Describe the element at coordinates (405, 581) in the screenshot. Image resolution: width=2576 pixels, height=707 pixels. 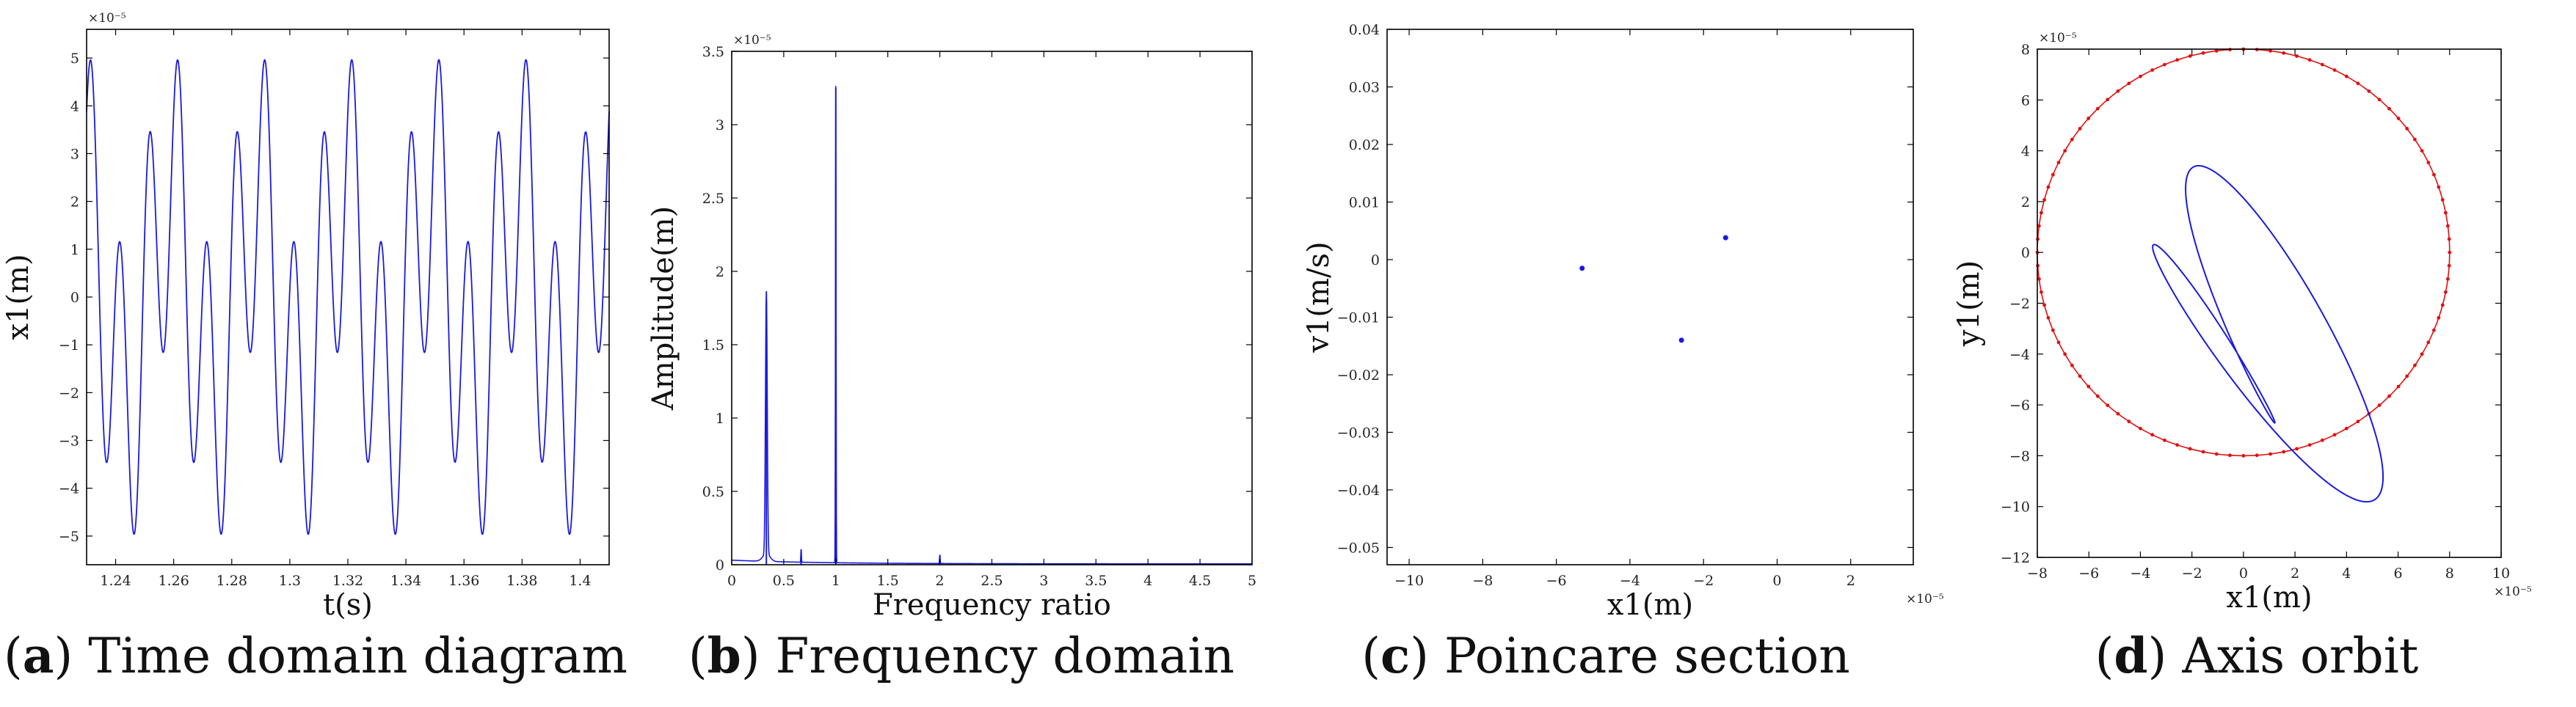
I see `x-tick-label: 1.34` at that location.